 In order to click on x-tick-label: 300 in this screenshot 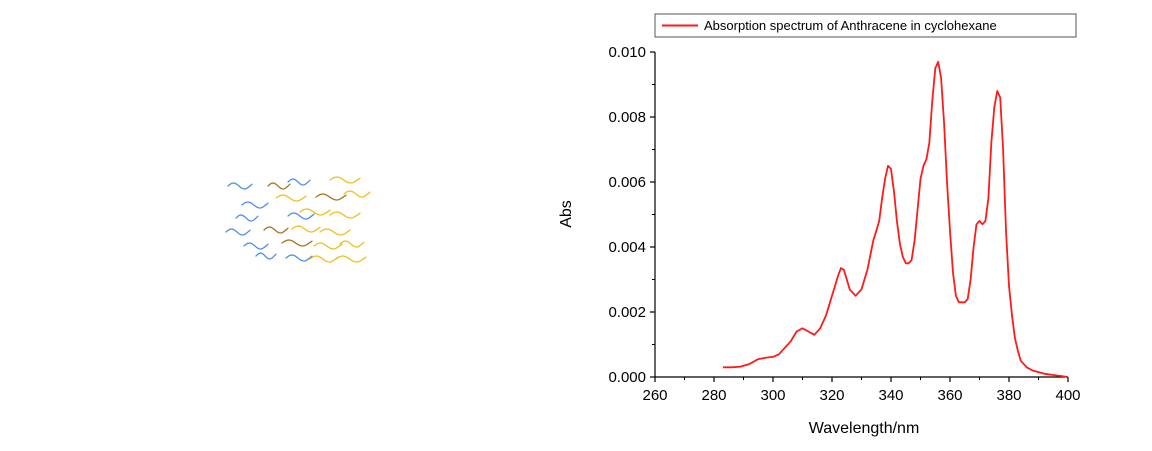, I will do `click(772, 395)`.